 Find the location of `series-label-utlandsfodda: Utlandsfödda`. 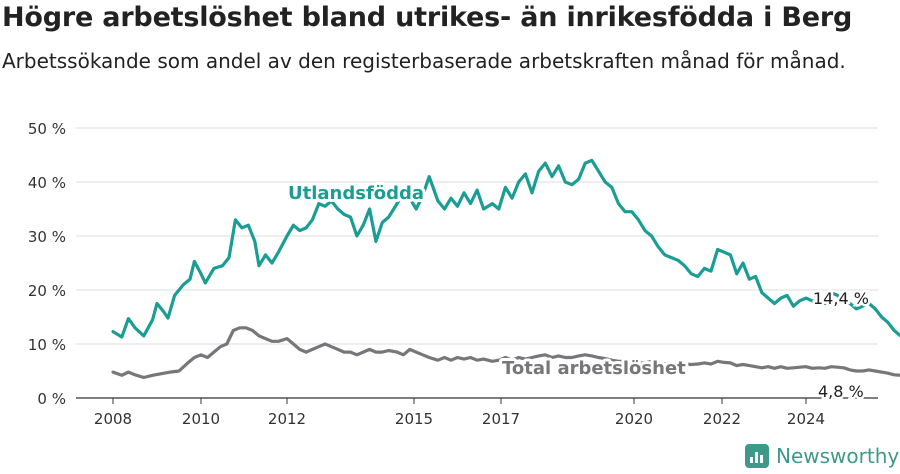

series-label-utlandsfodda: Utlandsfödda is located at coordinates (356, 193).